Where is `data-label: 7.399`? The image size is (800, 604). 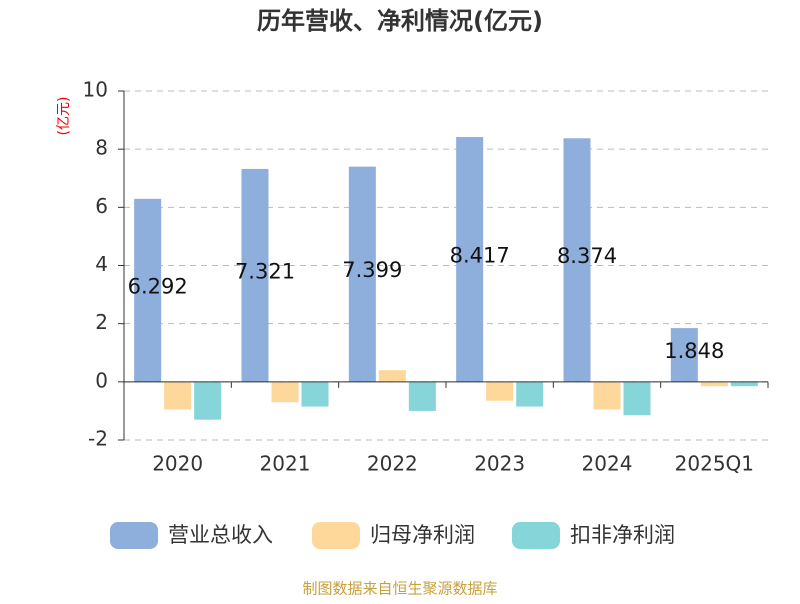
data-label: 7.399 is located at coordinates (372, 270).